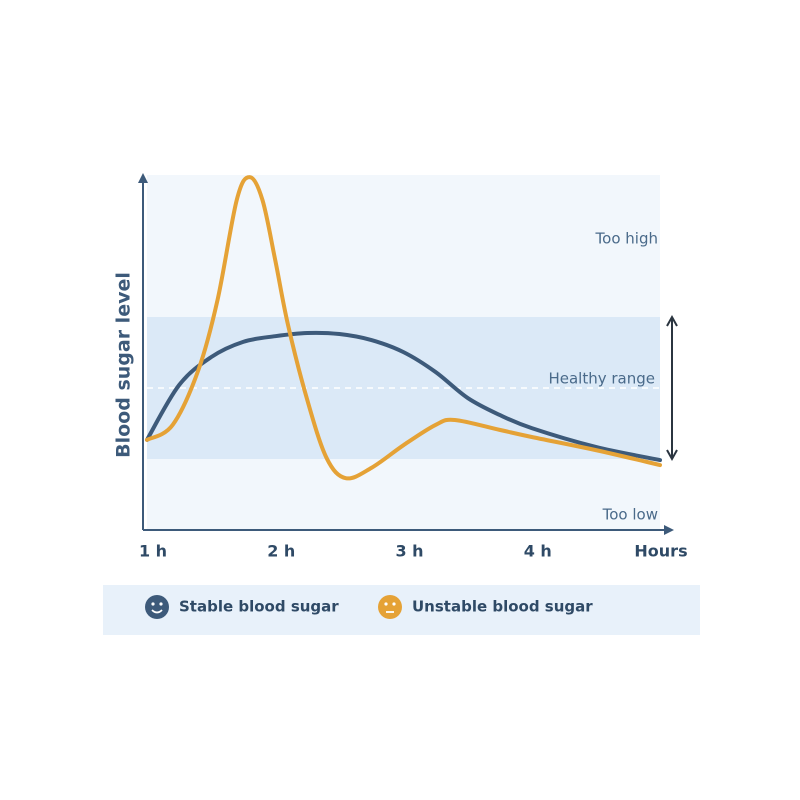  I want to click on legend-item: Unstable blood sugar, so click(485, 607).